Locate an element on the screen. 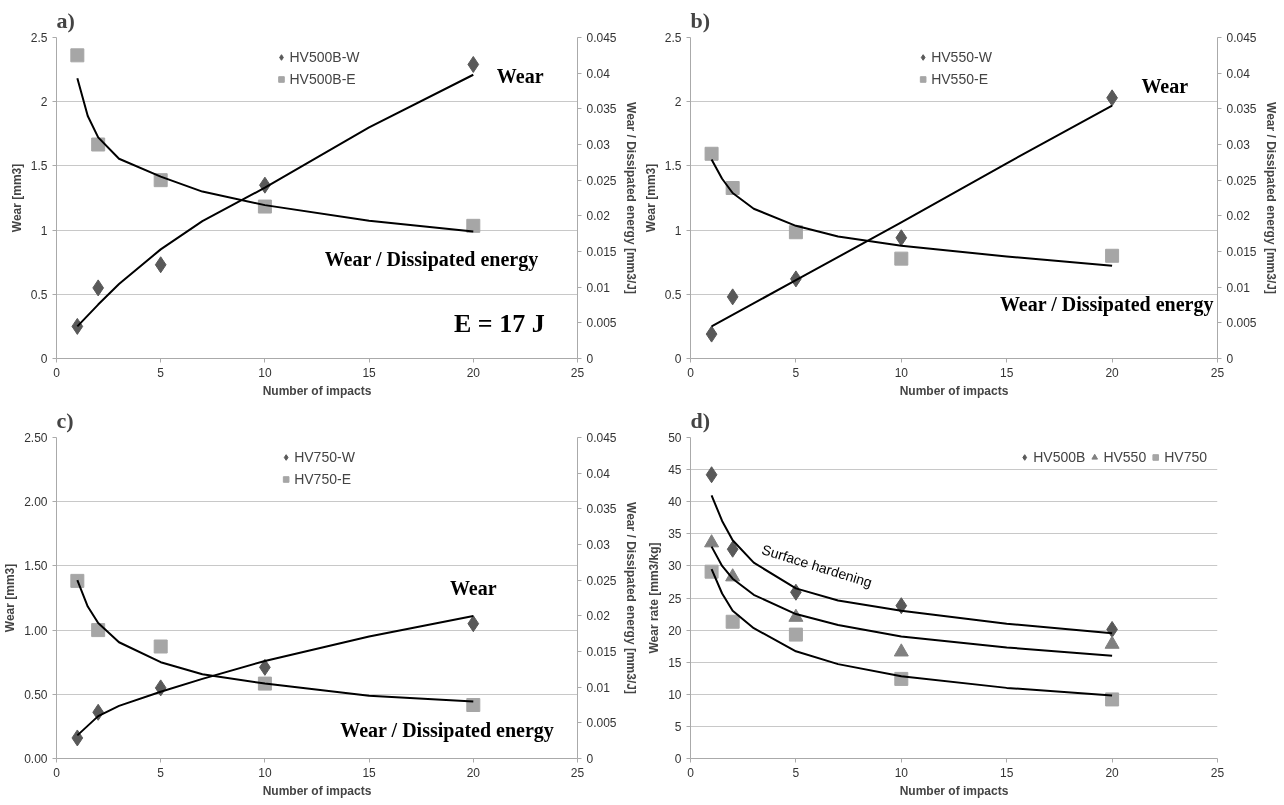 This screenshot has height=805, width=1284. y-tick-label: 40 is located at coordinates (675, 502).